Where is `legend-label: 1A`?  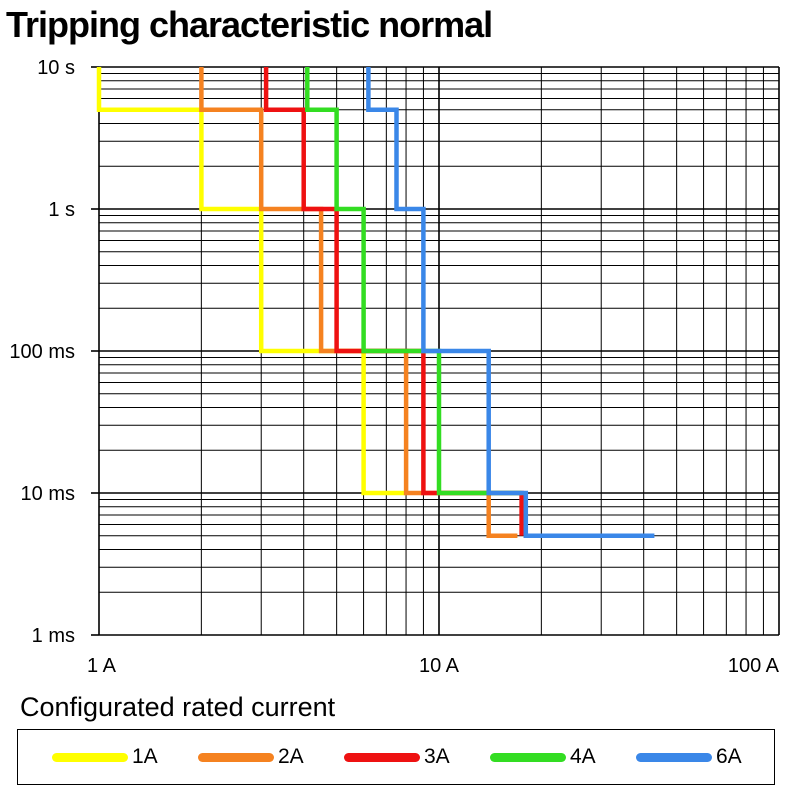
legend-label: 1A is located at coordinates (145, 756).